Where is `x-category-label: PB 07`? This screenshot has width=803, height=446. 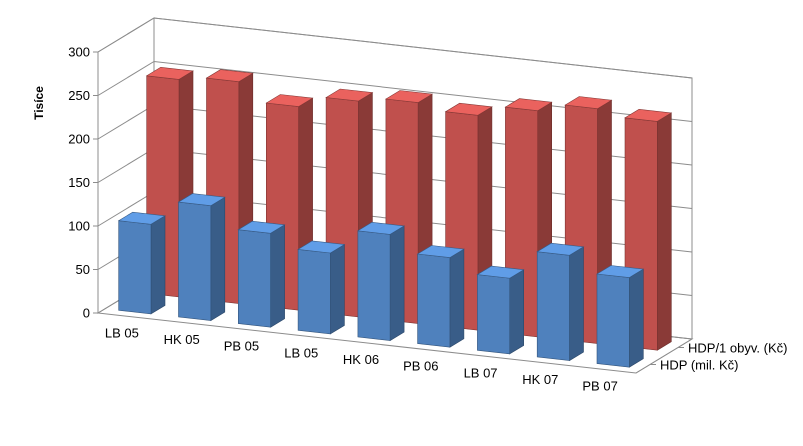
x-category-label: PB 07 is located at coordinates (599, 386).